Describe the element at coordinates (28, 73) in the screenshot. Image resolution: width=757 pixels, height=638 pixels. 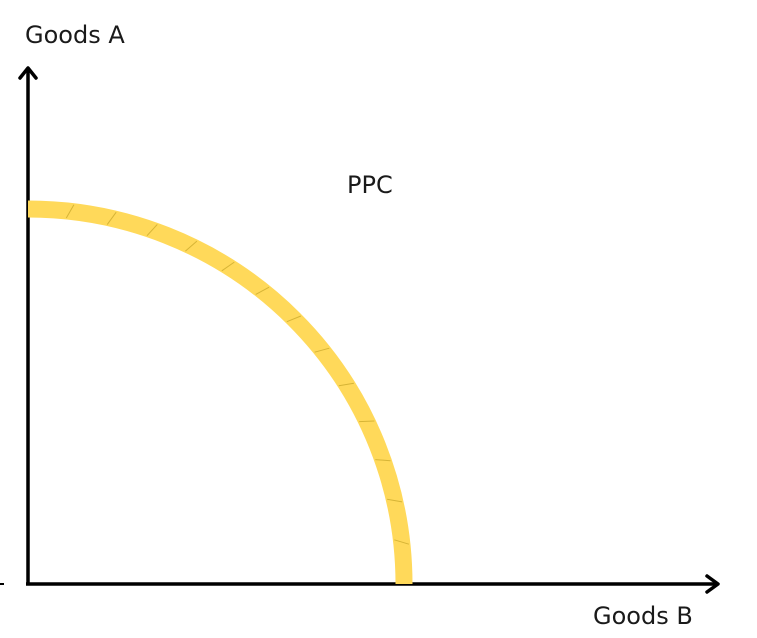
I see `y-axis-arrowhead` at that location.